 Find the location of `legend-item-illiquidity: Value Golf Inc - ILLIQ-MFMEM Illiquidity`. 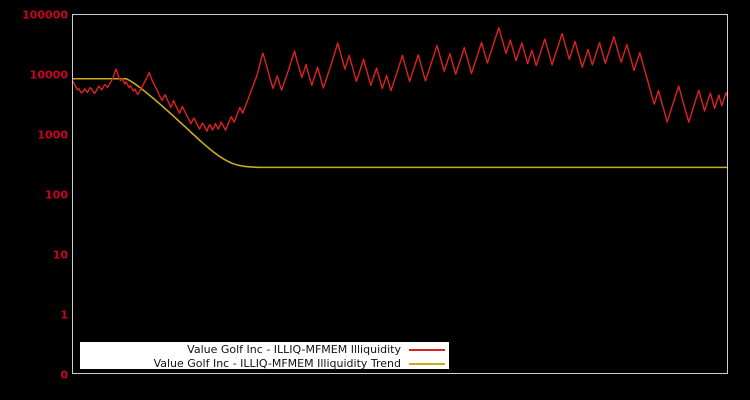

legend-item-illiquidity: Value Golf Inc - ILLIQ-MFMEM Illiquidity is located at coordinates (264, 350).